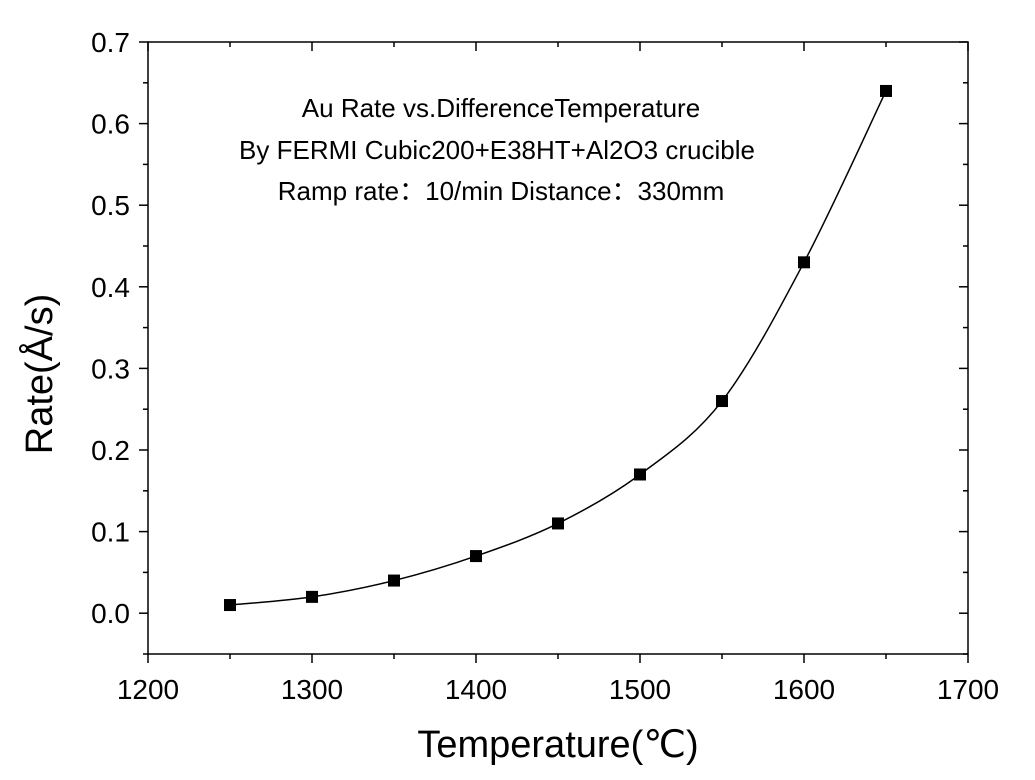 The height and width of the screenshot is (780, 1035). I want to click on x-tick-label: 1700, so click(968, 689).